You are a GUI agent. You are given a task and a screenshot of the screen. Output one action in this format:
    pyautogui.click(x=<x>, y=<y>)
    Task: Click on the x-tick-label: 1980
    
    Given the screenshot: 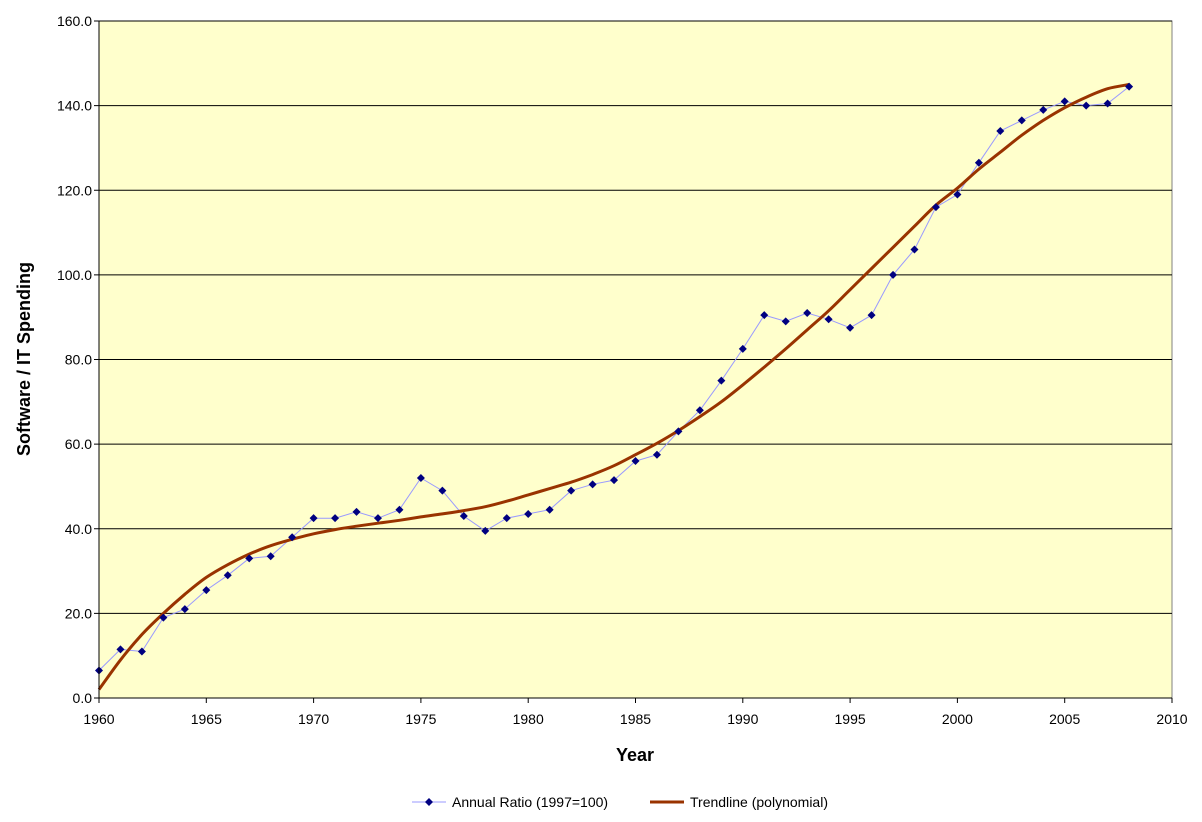 What is the action you would take?
    pyautogui.click(x=528, y=719)
    